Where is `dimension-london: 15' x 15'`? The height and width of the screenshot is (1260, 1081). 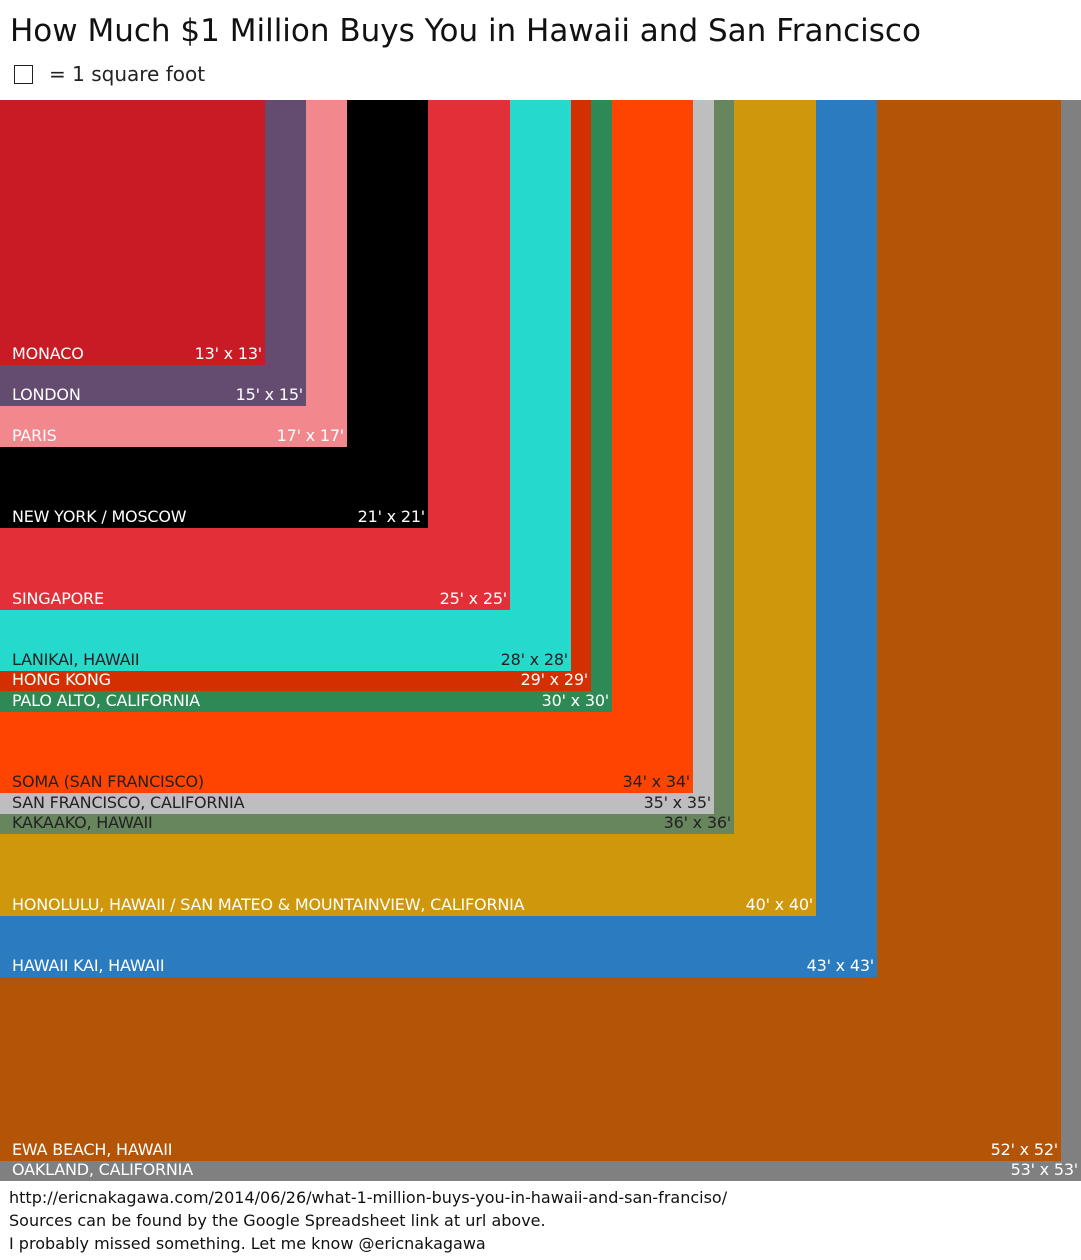 dimension-london: 15' x 15' is located at coordinates (269, 394).